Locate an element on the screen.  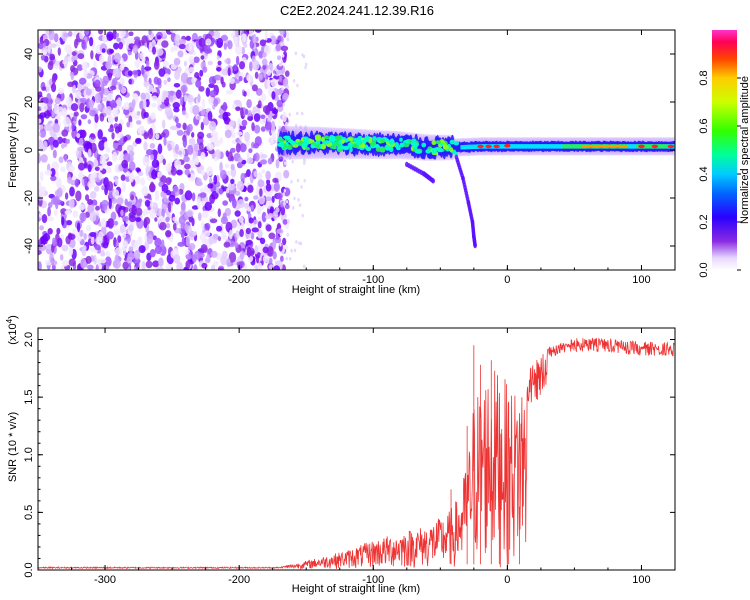
snr-y-axis-label: SNR (10 * v/v) is located at coordinates (13, 447).